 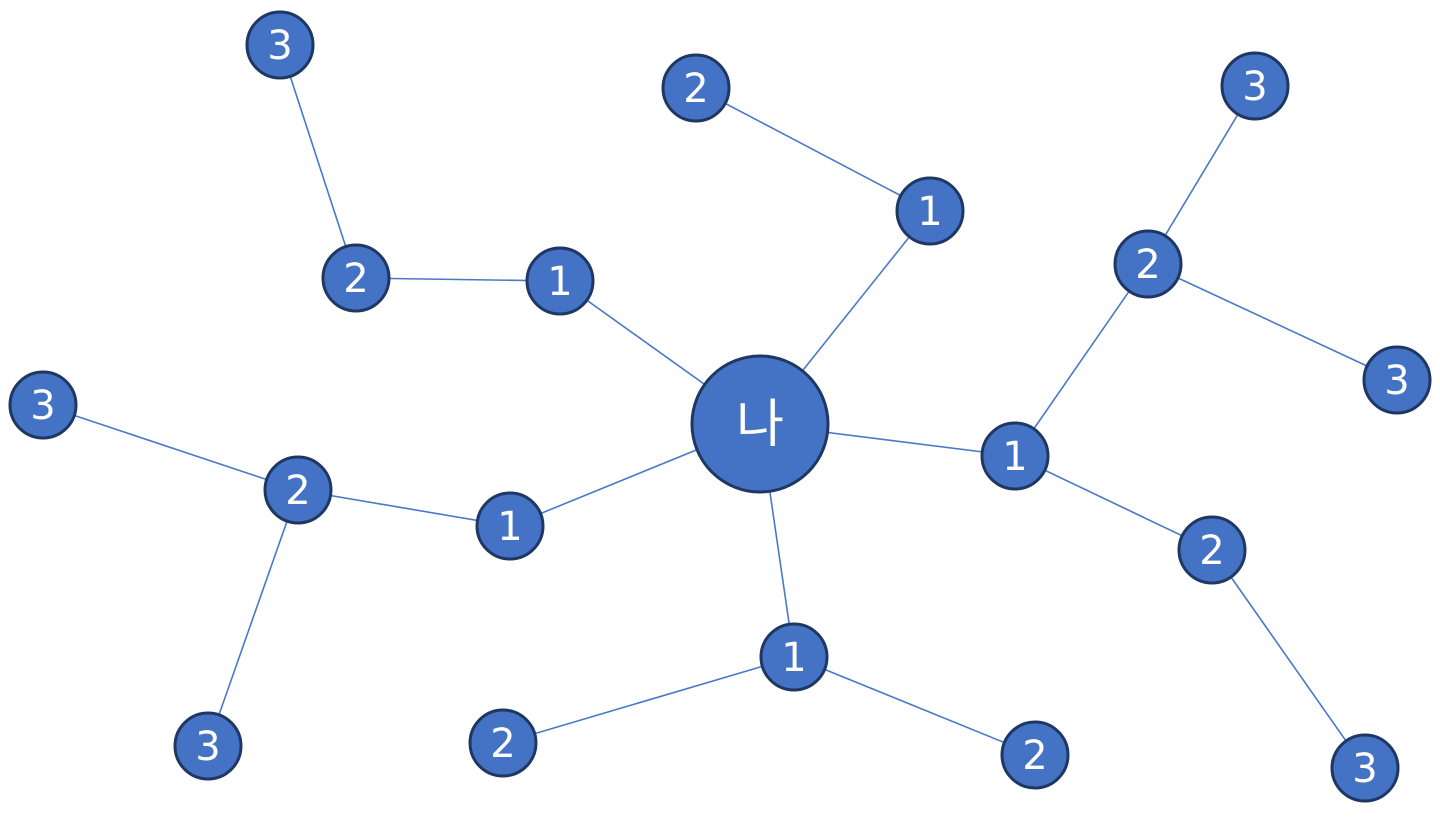 What do you see at coordinates (404, 508) in the screenshot?
I see `edge-c1-c2` at bounding box center [404, 508].